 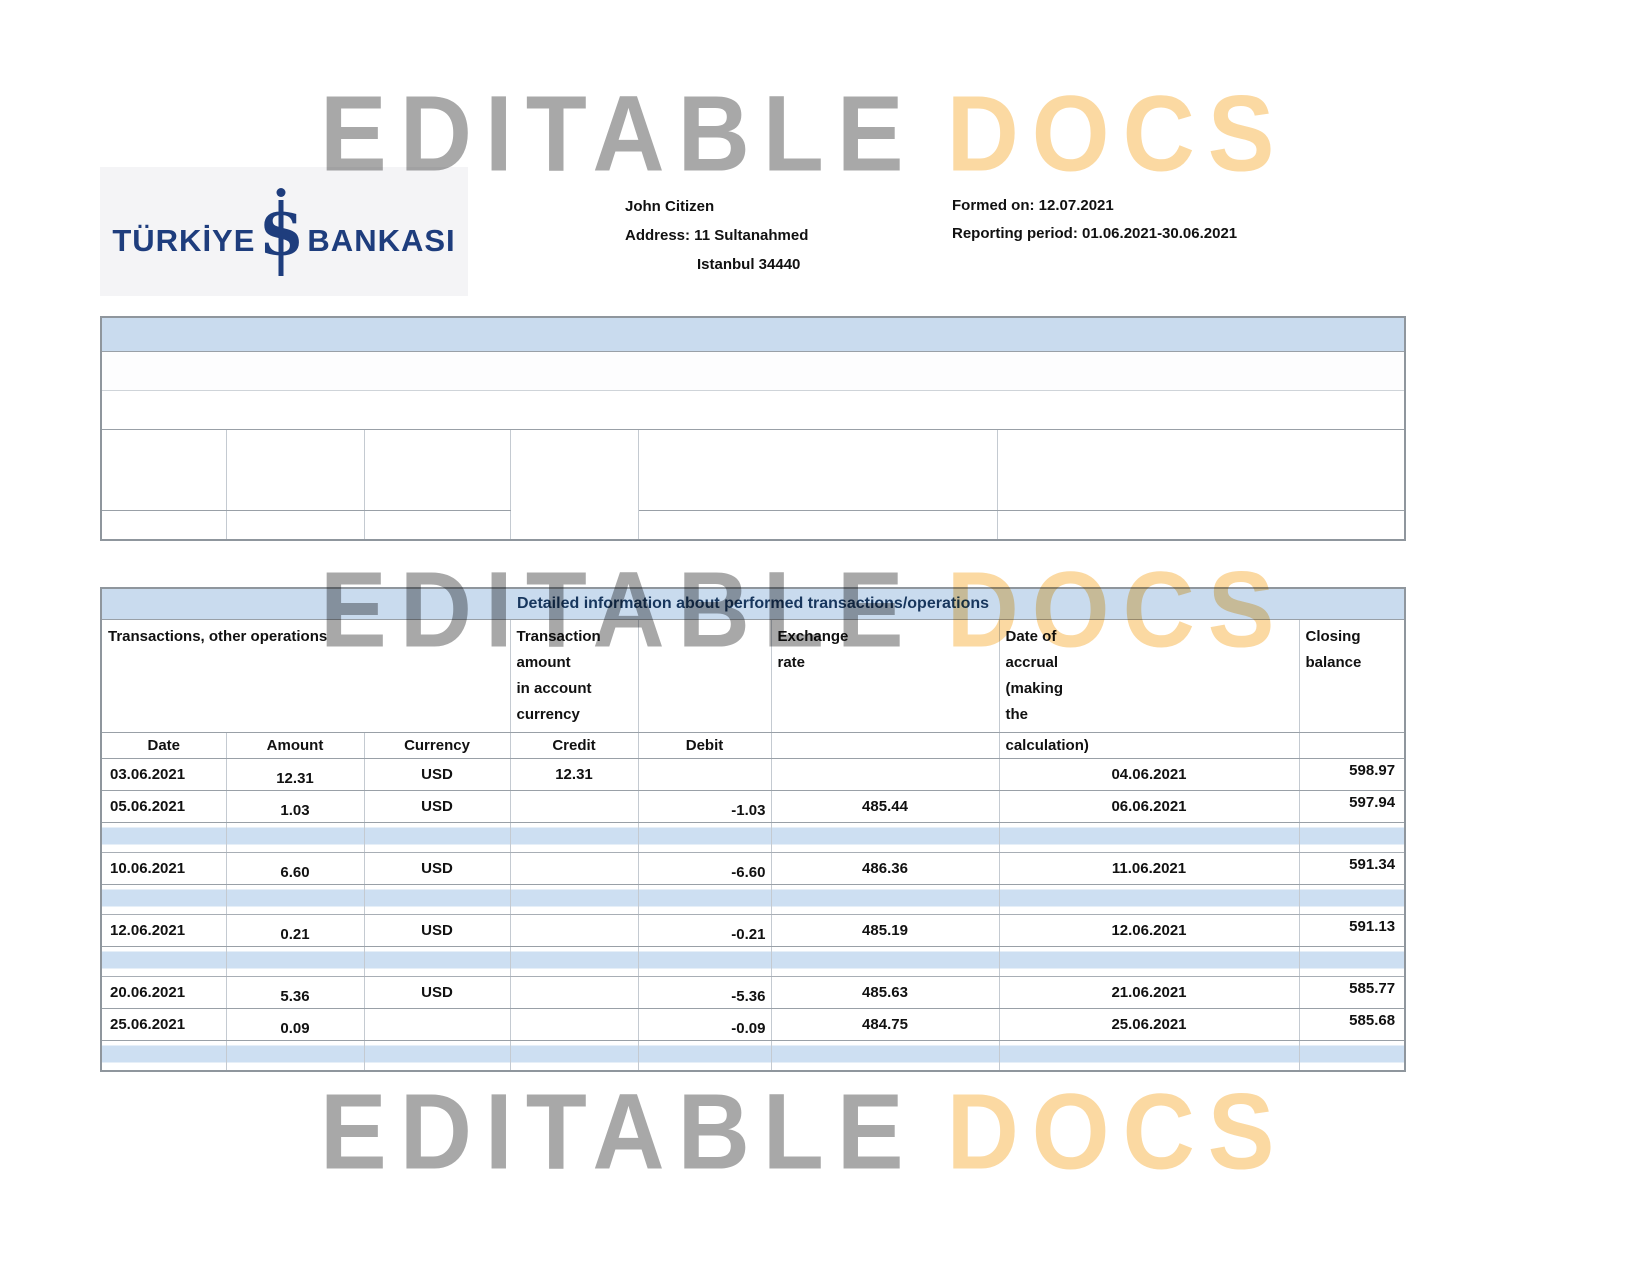 What do you see at coordinates (670, 206) in the screenshot?
I see `customer-name: John Citizen` at bounding box center [670, 206].